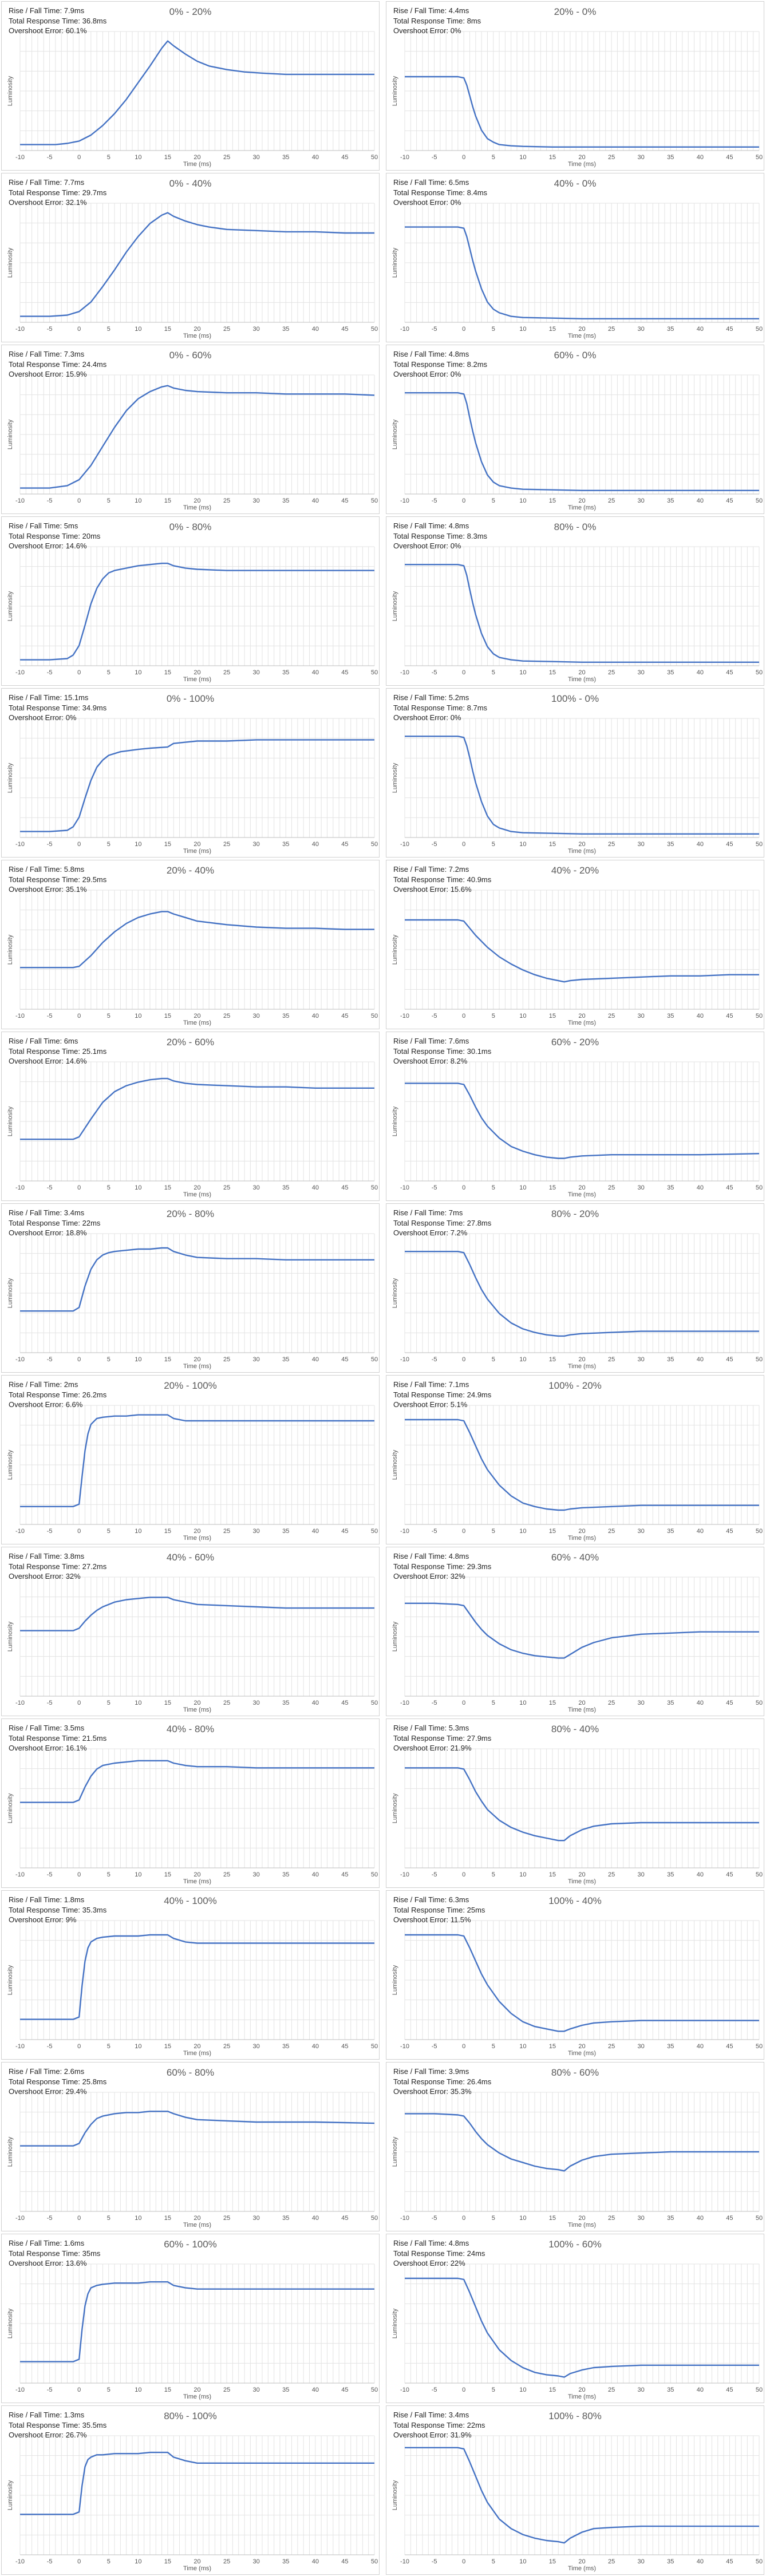 The width and height of the screenshot is (766, 2576). What do you see at coordinates (48, 374) in the screenshot?
I see `overshoot-error: Overshoot Error: 15.9%` at bounding box center [48, 374].